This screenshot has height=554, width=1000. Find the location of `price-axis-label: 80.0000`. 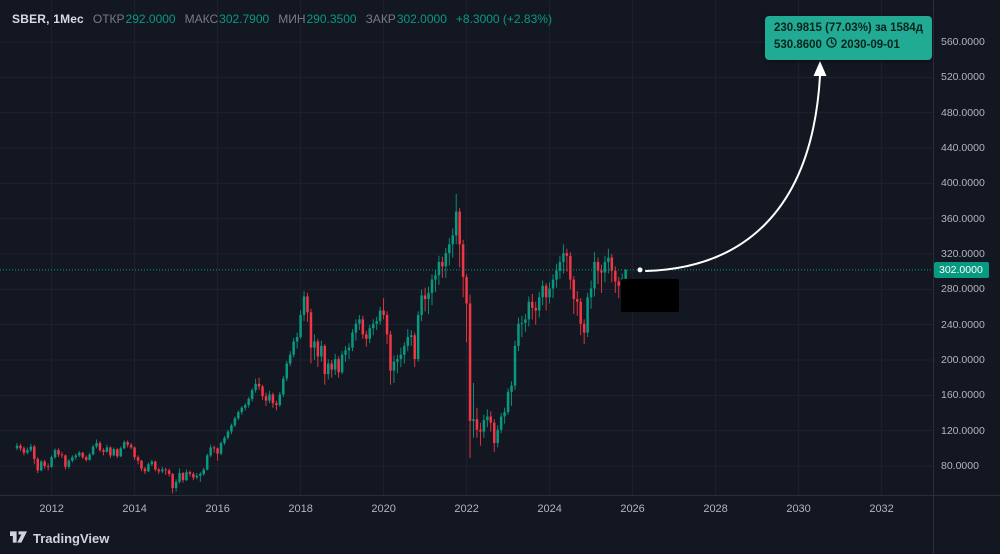

price-axis-label: 80.0000 is located at coordinates (960, 466).